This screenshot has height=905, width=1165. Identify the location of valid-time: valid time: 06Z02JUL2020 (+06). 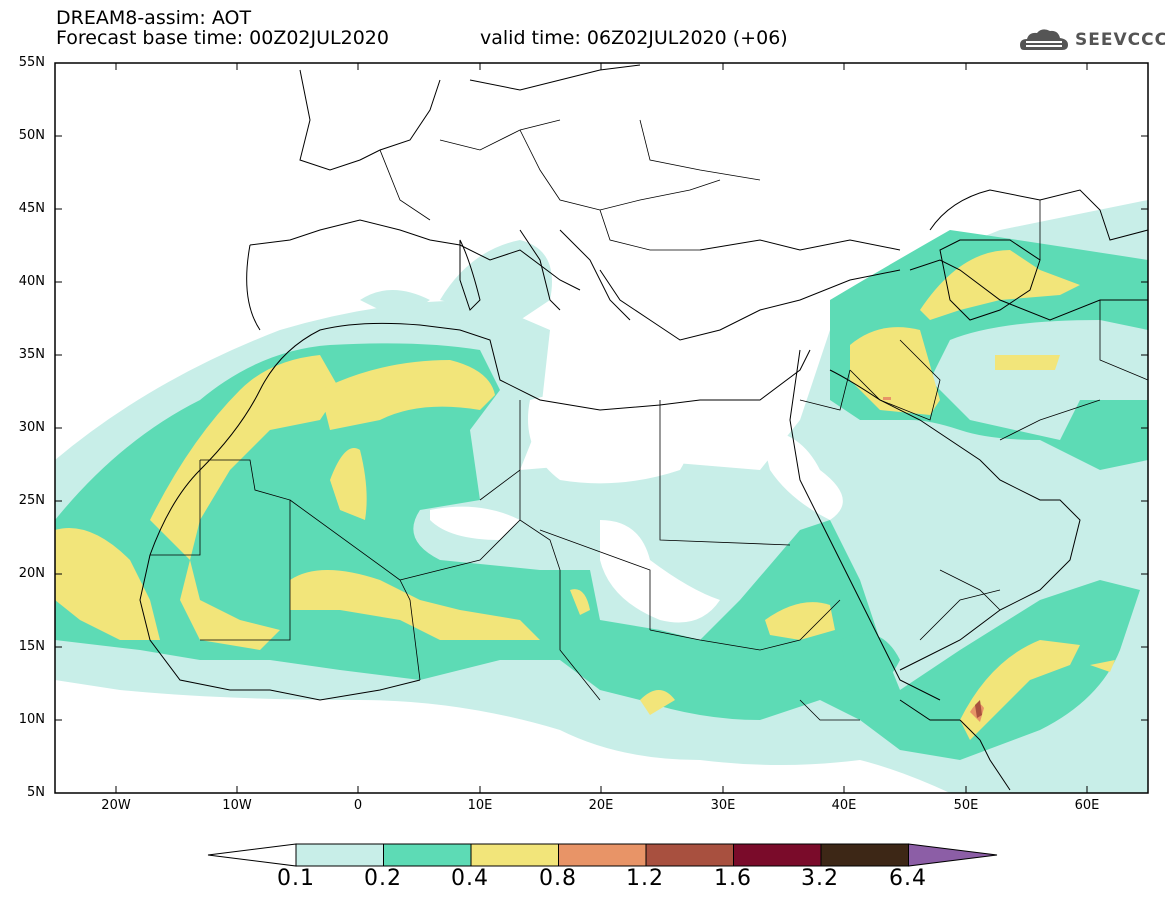
(634, 38).